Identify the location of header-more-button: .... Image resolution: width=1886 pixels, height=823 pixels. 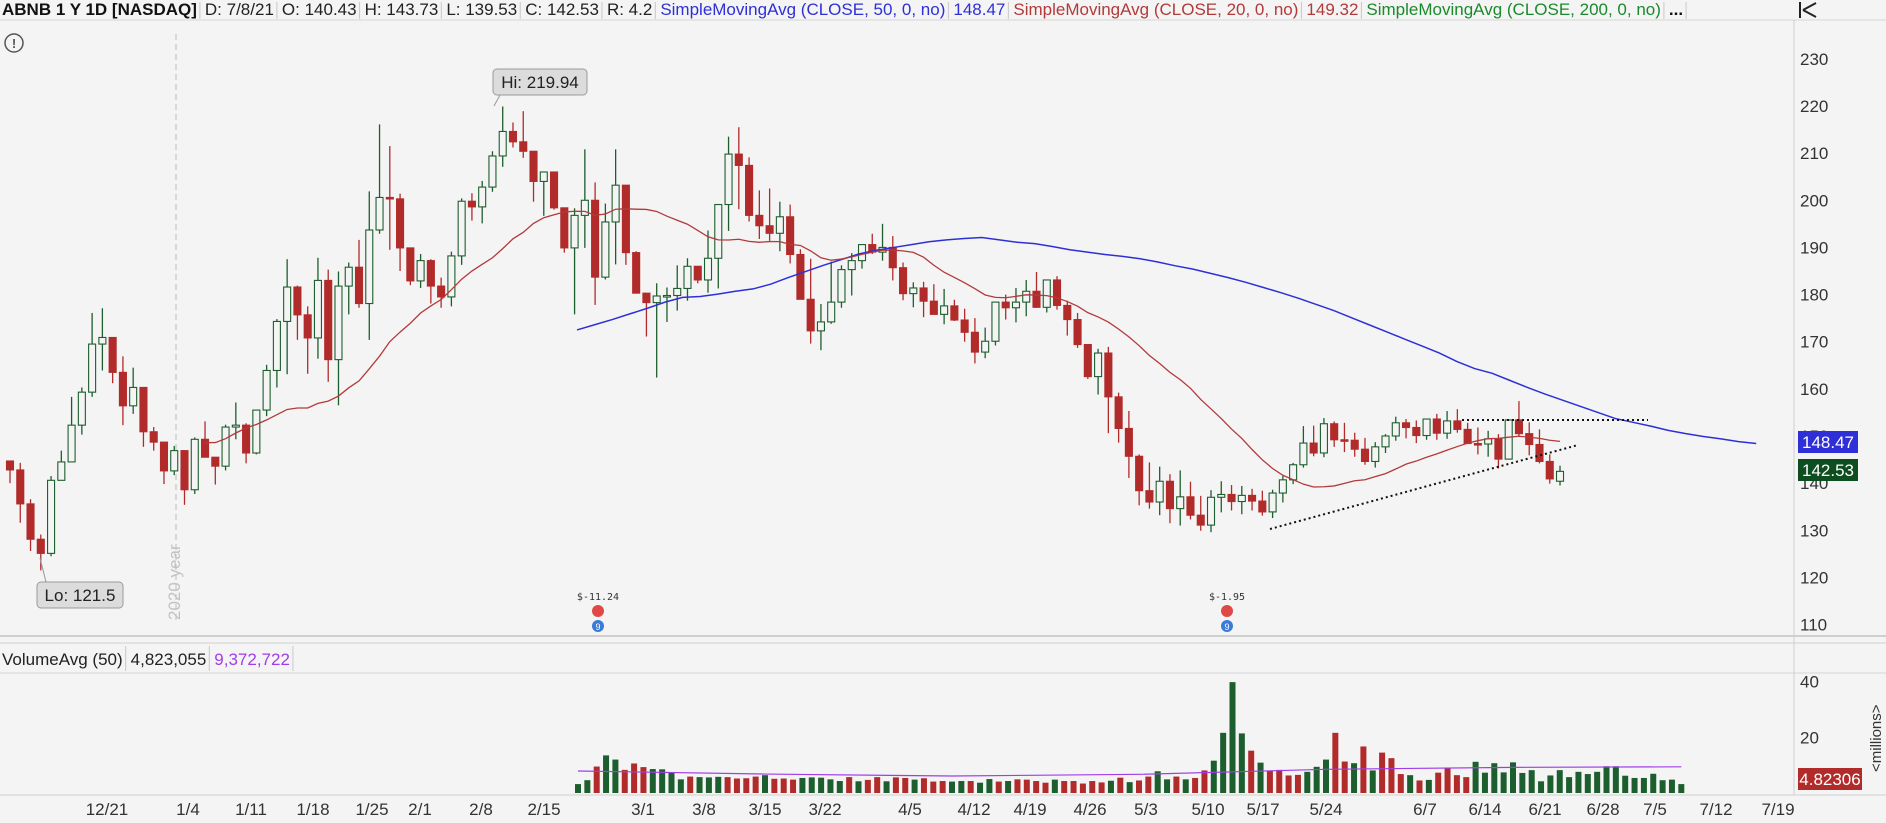
(1676, 9).